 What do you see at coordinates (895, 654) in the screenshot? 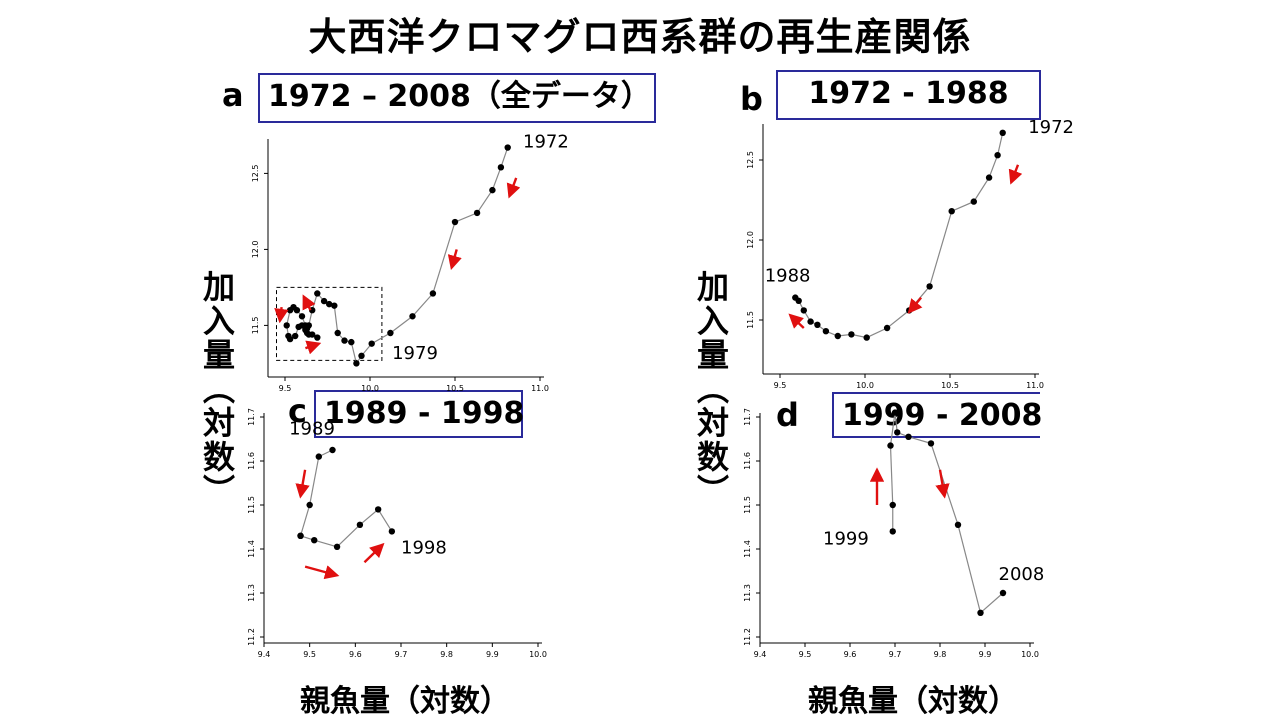
I see `x-tick-label-d-3: 9.7` at bounding box center [895, 654].